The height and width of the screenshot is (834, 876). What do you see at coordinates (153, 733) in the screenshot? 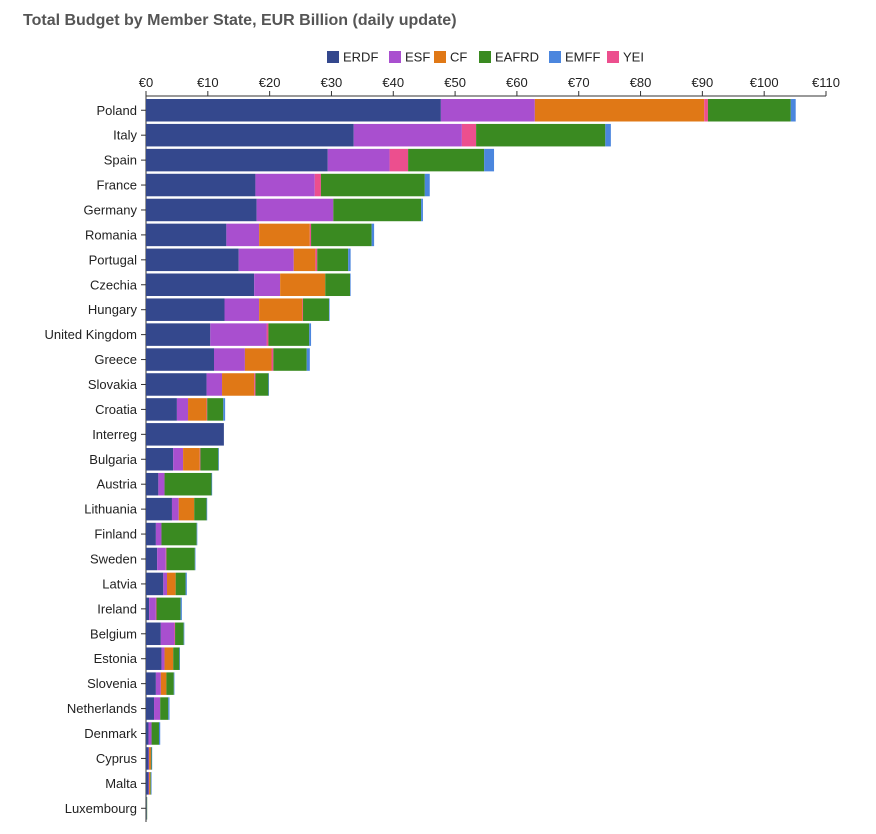
I see `bar-group-denmark` at bounding box center [153, 733].